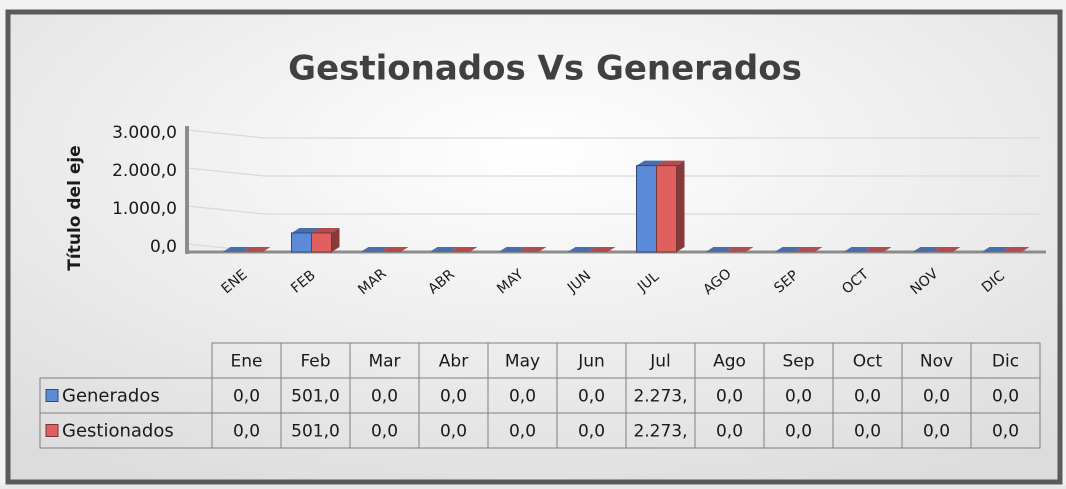 Image resolution: width=1066 pixels, height=489 pixels. What do you see at coordinates (144, 209) in the screenshot?
I see `y-tick-label: 1.000,0` at bounding box center [144, 209].